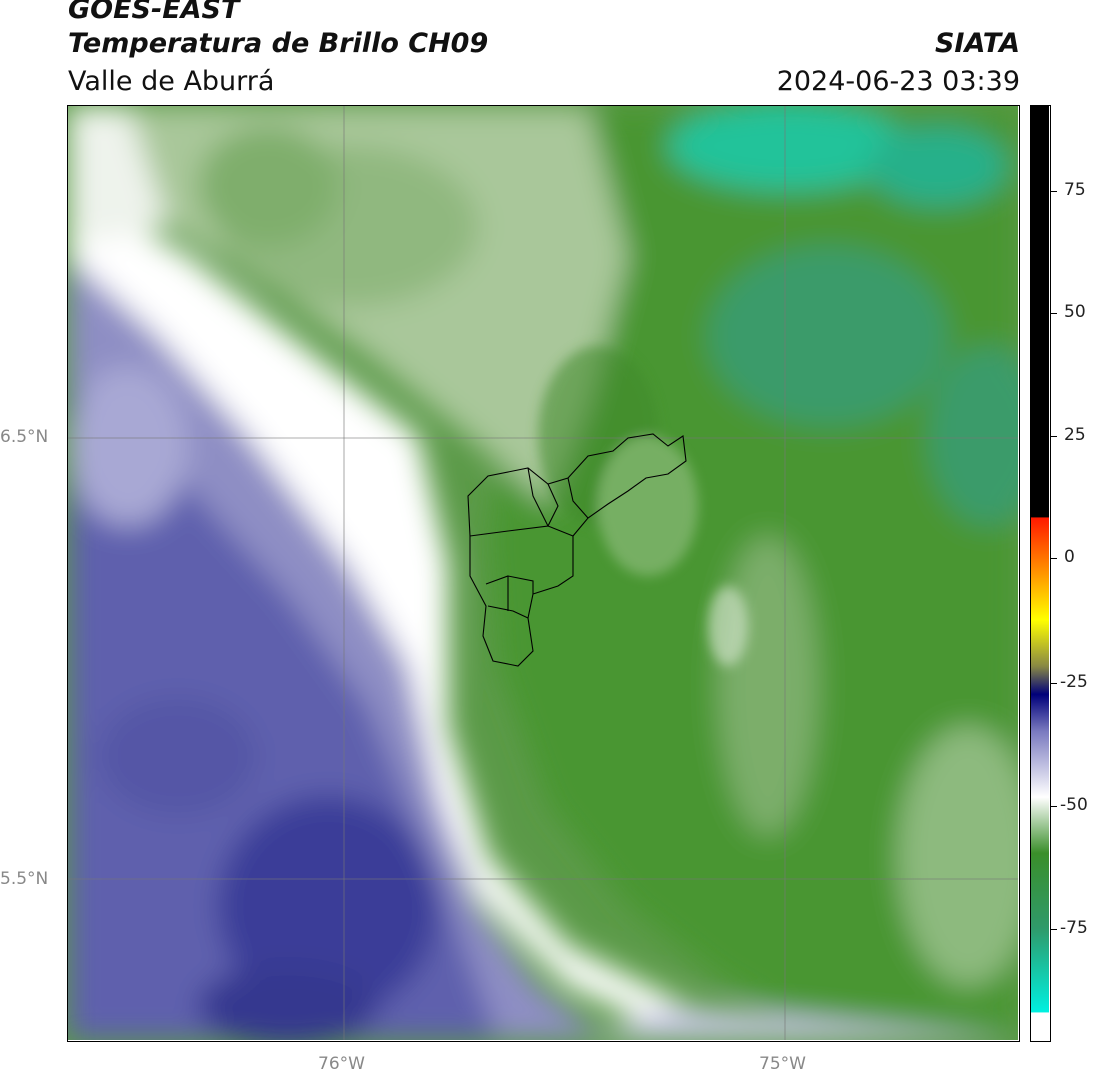 This screenshot has width=1094, height=1078. What do you see at coordinates (154, 12) in the screenshot?
I see `title-satellite: GOES-EAST` at bounding box center [154, 12].